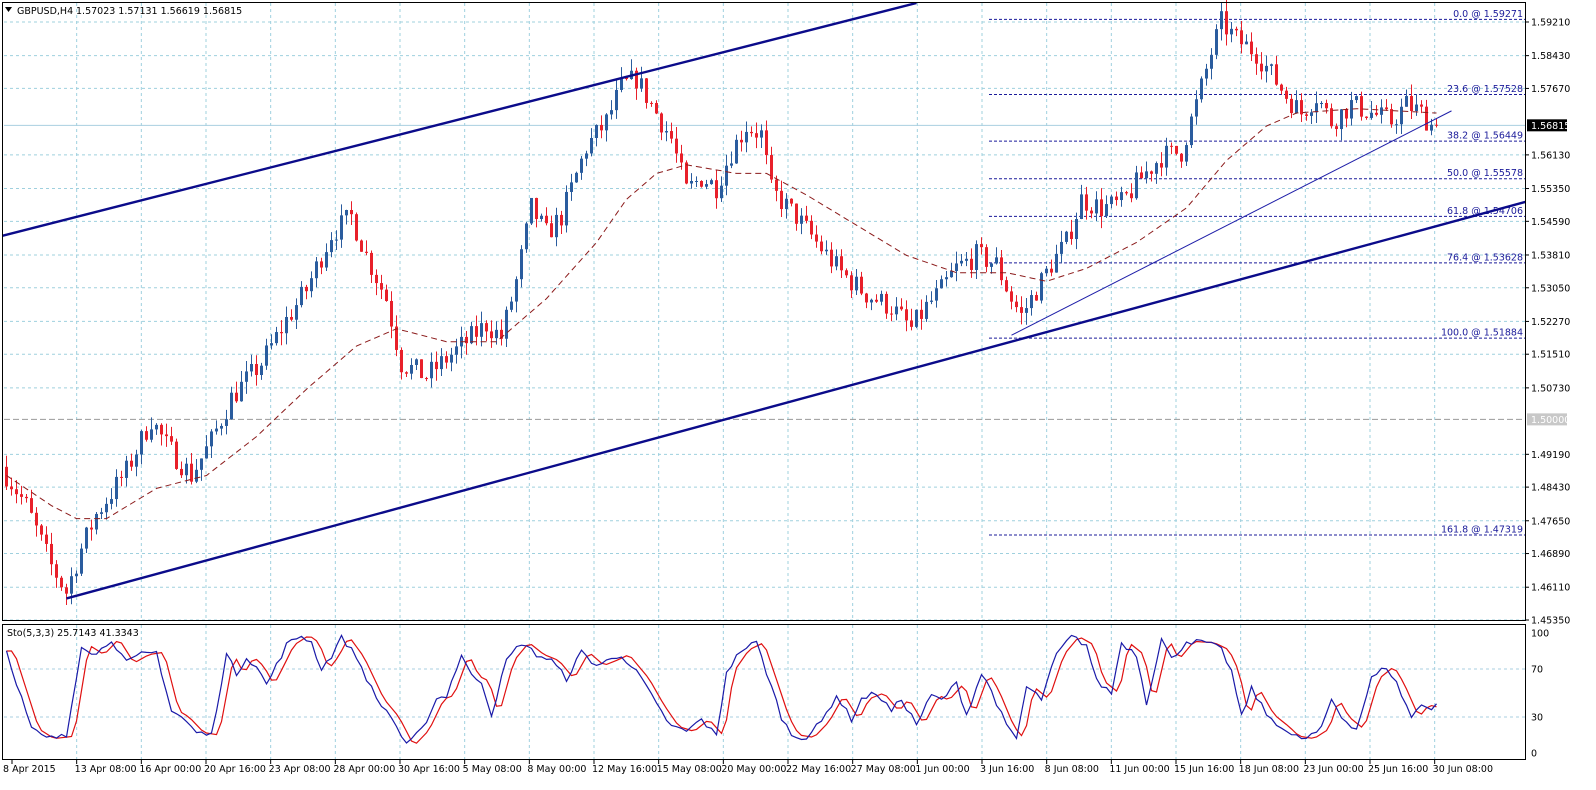 The width and height of the screenshot is (1596, 790). Describe the element at coordinates (300, 769) in the screenshot. I see `x-tick-label: 23 Apr 08:00` at that location.